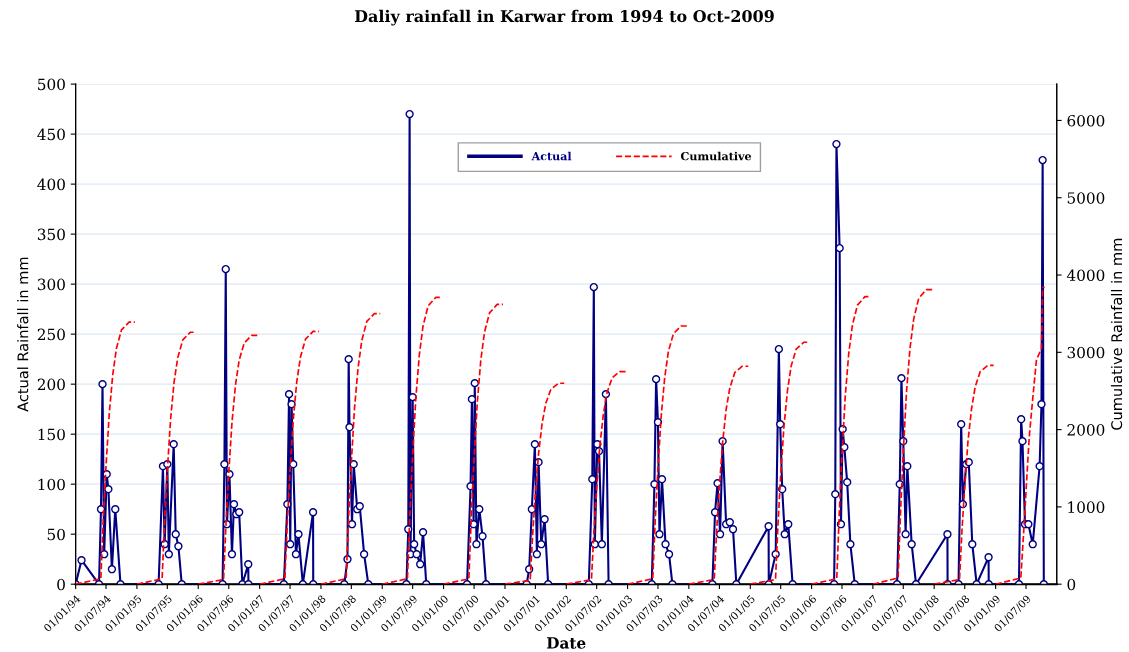 Image resolution: width=1129 pixels, height=652 pixels. What do you see at coordinates (51, 334) in the screenshot?
I see `y-tick-label: 250` at bounding box center [51, 334].